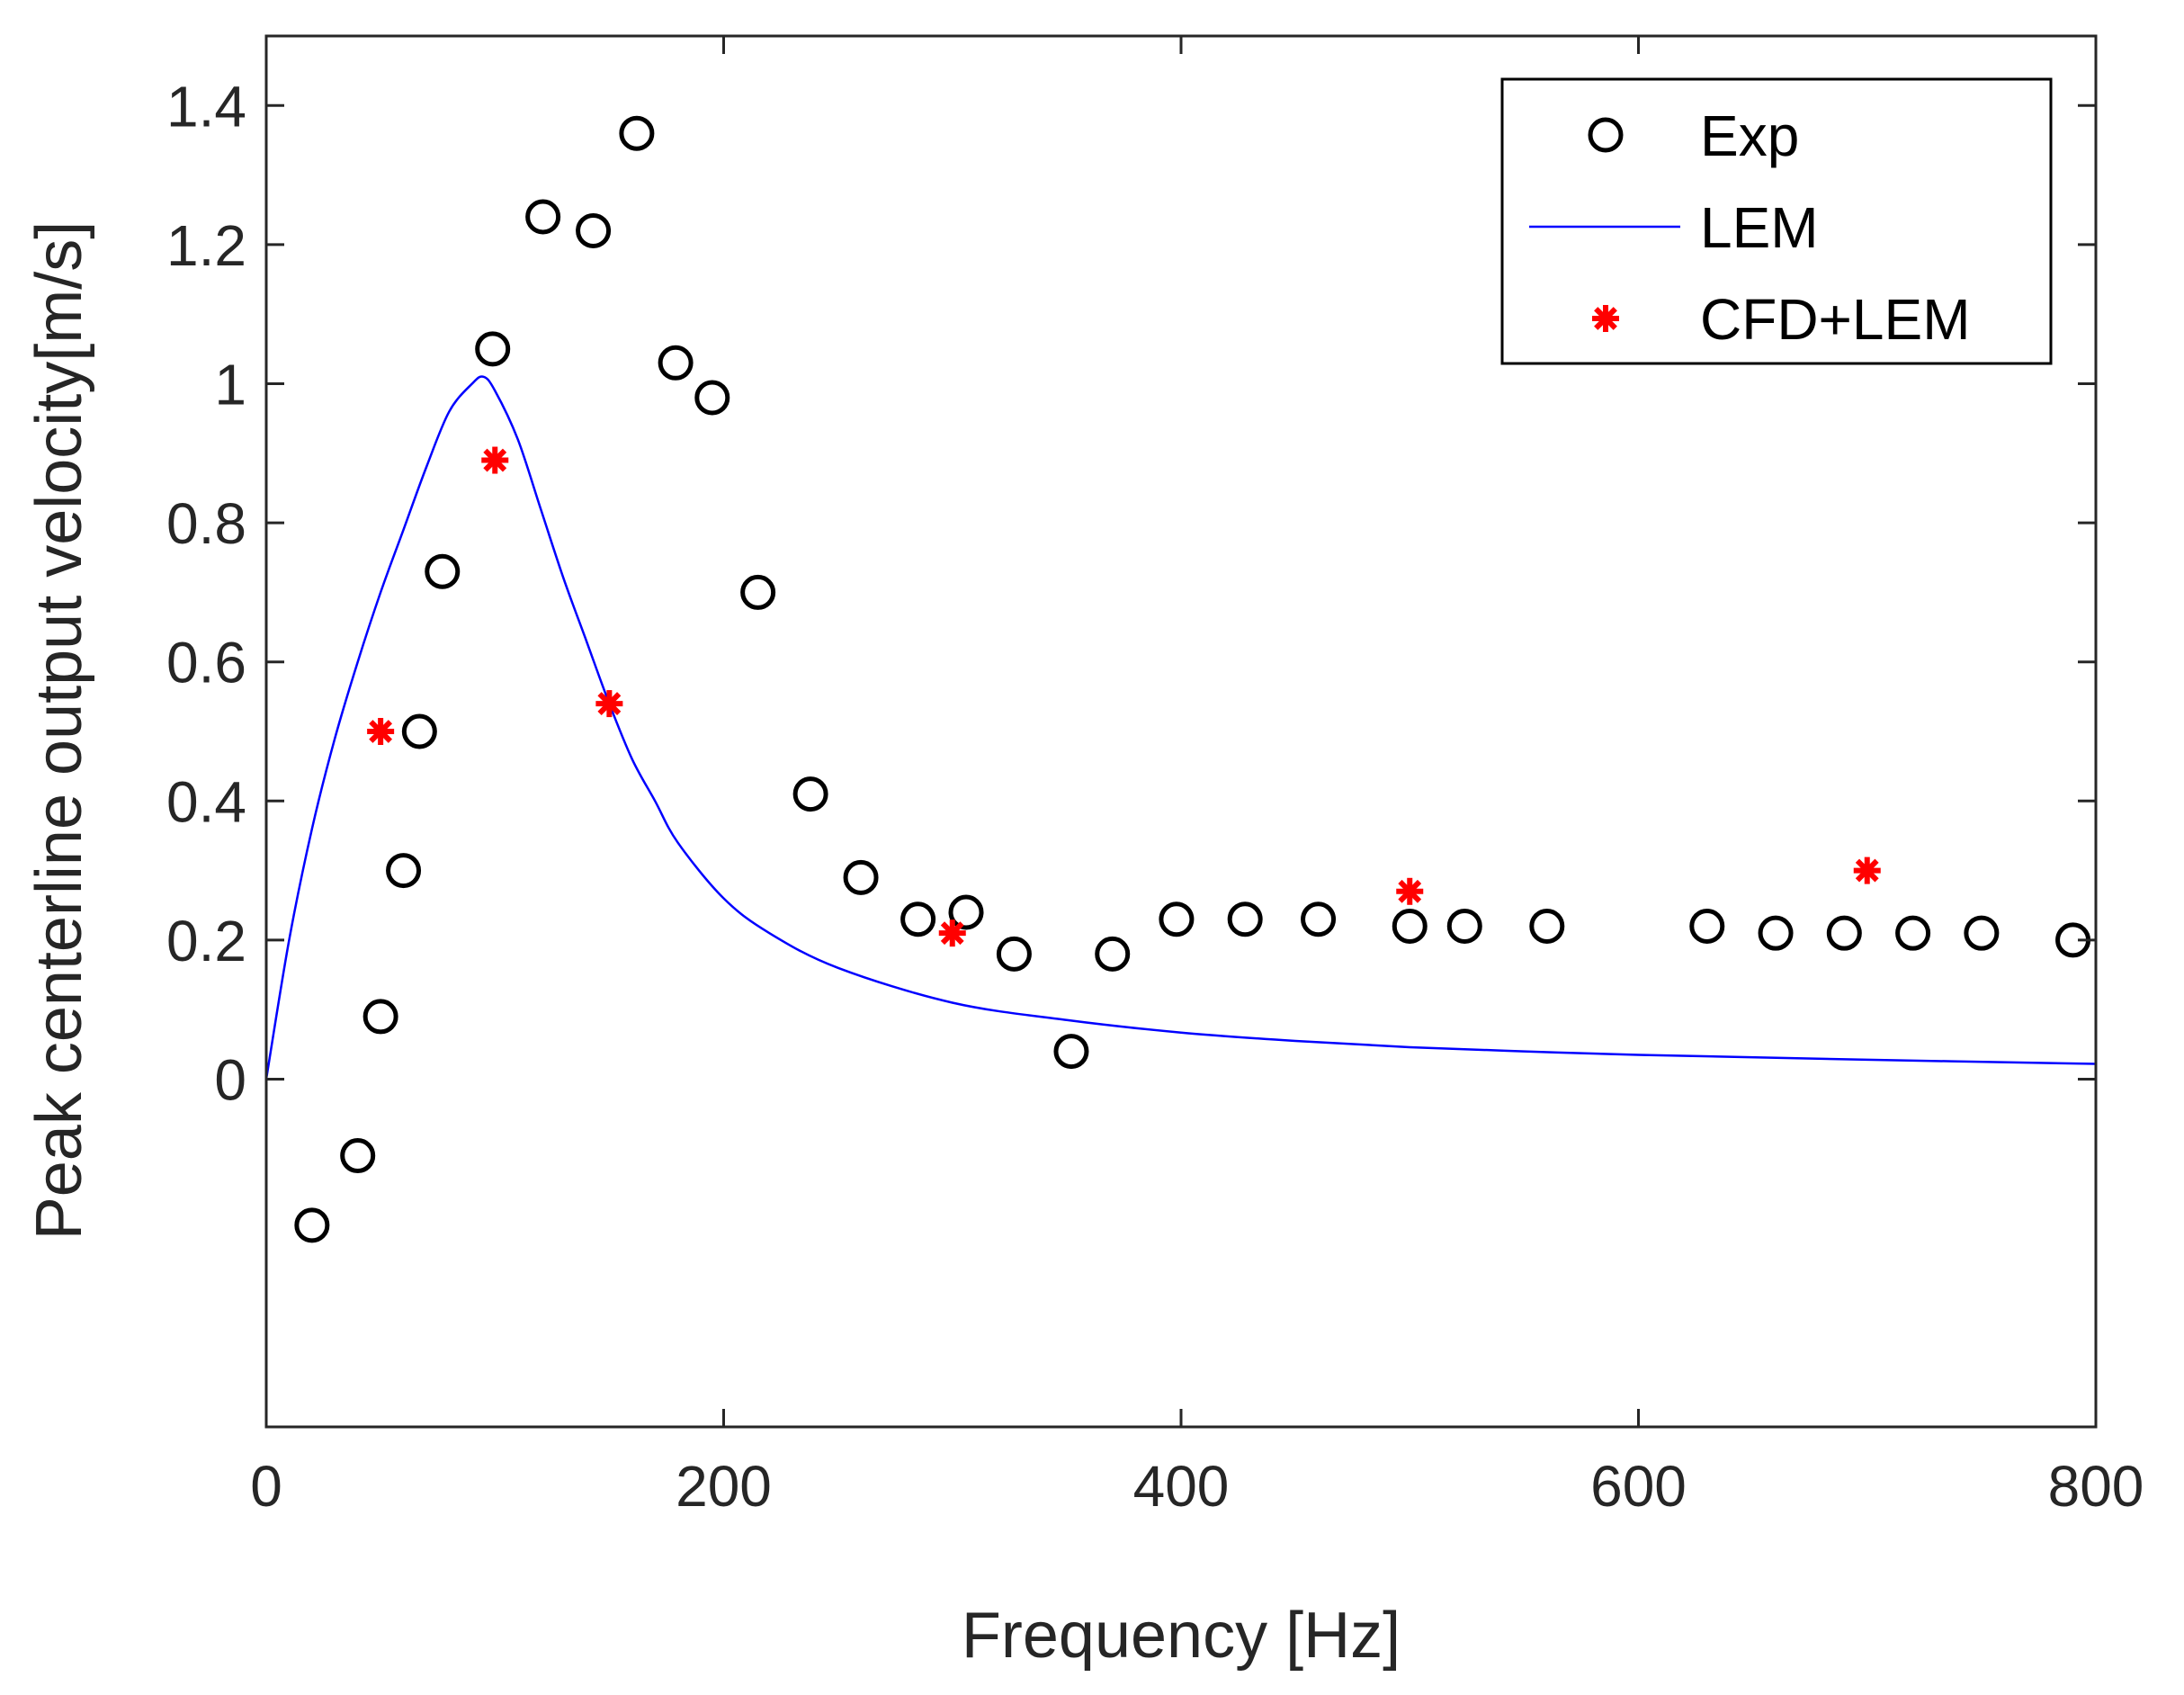  What do you see at coordinates (206, 523) in the screenshot?
I see `y-tick-label: 0.8` at bounding box center [206, 523].